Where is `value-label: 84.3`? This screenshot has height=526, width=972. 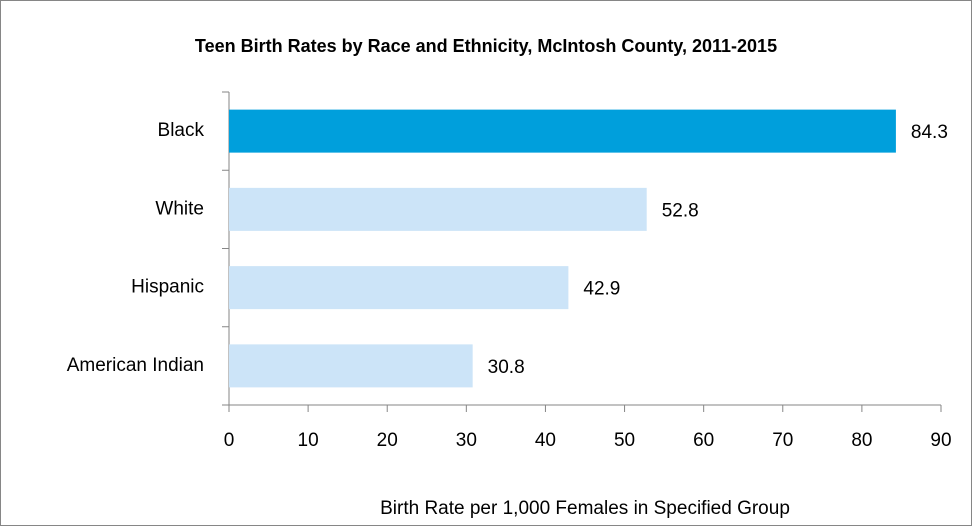
value-label: 84.3 is located at coordinates (929, 132).